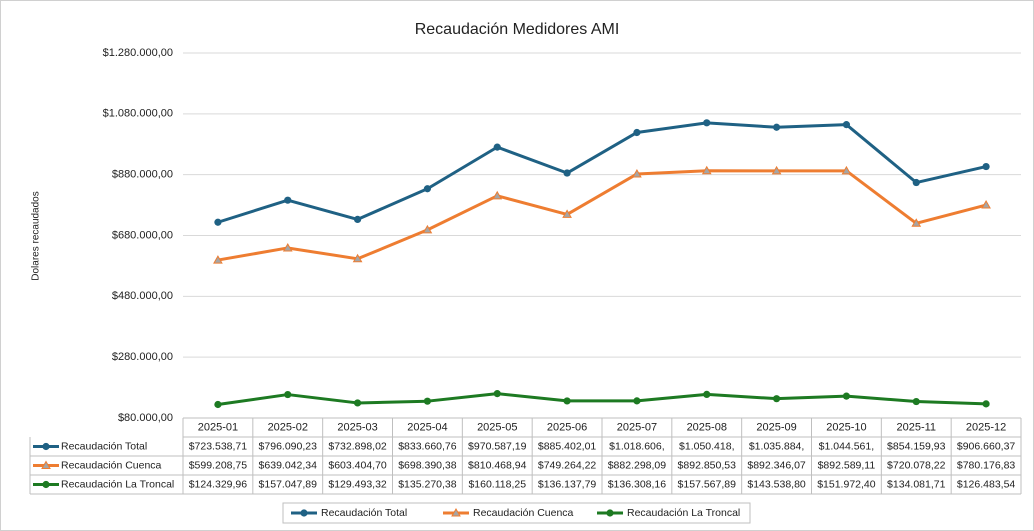 The width and height of the screenshot is (1034, 531). What do you see at coordinates (707, 465) in the screenshot?
I see `table-cell: $892.850,53` at bounding box center [707, 465].